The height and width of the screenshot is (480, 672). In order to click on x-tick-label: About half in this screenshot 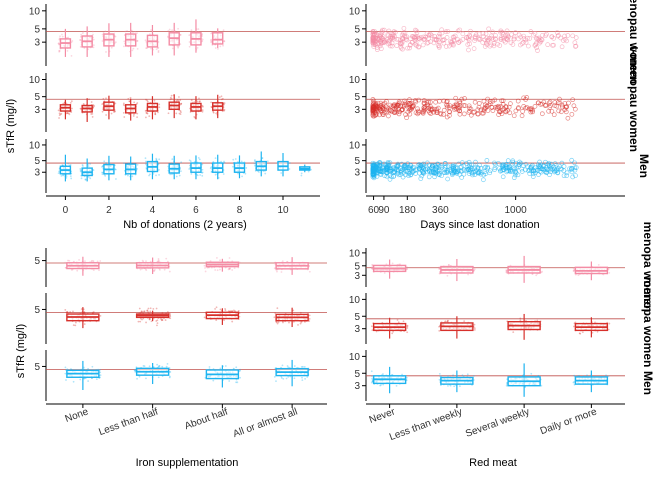, I will do `click(206, 419)`.